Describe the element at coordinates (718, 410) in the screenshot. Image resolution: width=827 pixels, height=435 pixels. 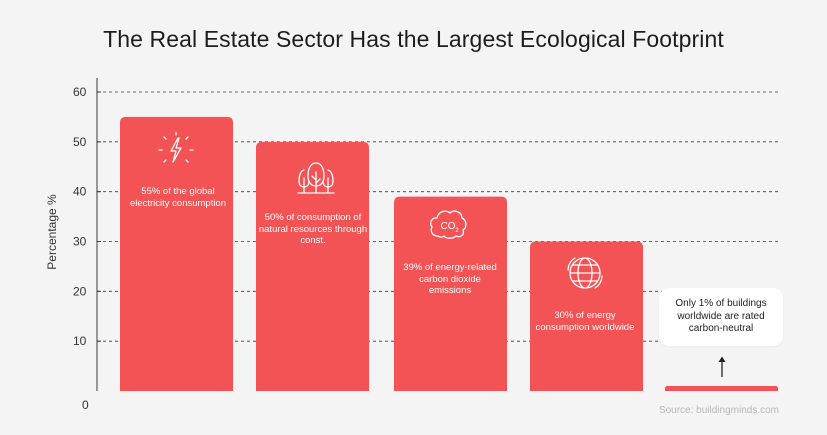
I see `source-note: Source: buildingminds.com` at that location.